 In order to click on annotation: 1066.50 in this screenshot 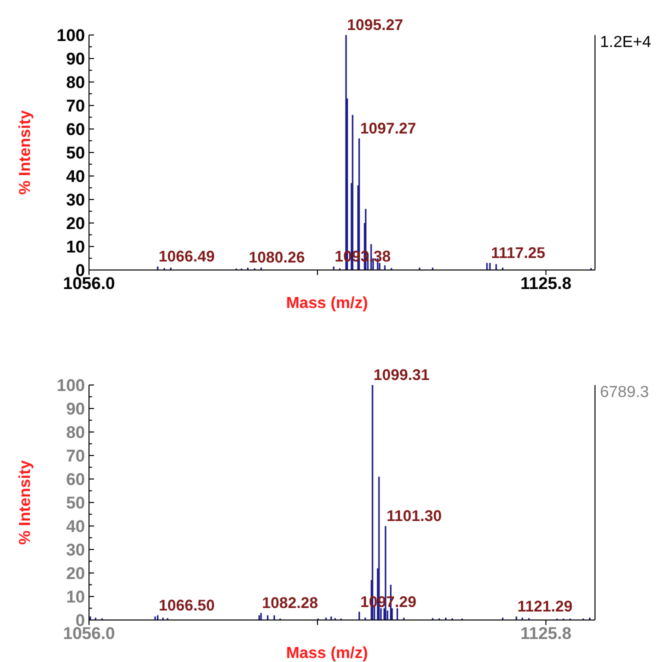, I will do `click(186, 605)`.